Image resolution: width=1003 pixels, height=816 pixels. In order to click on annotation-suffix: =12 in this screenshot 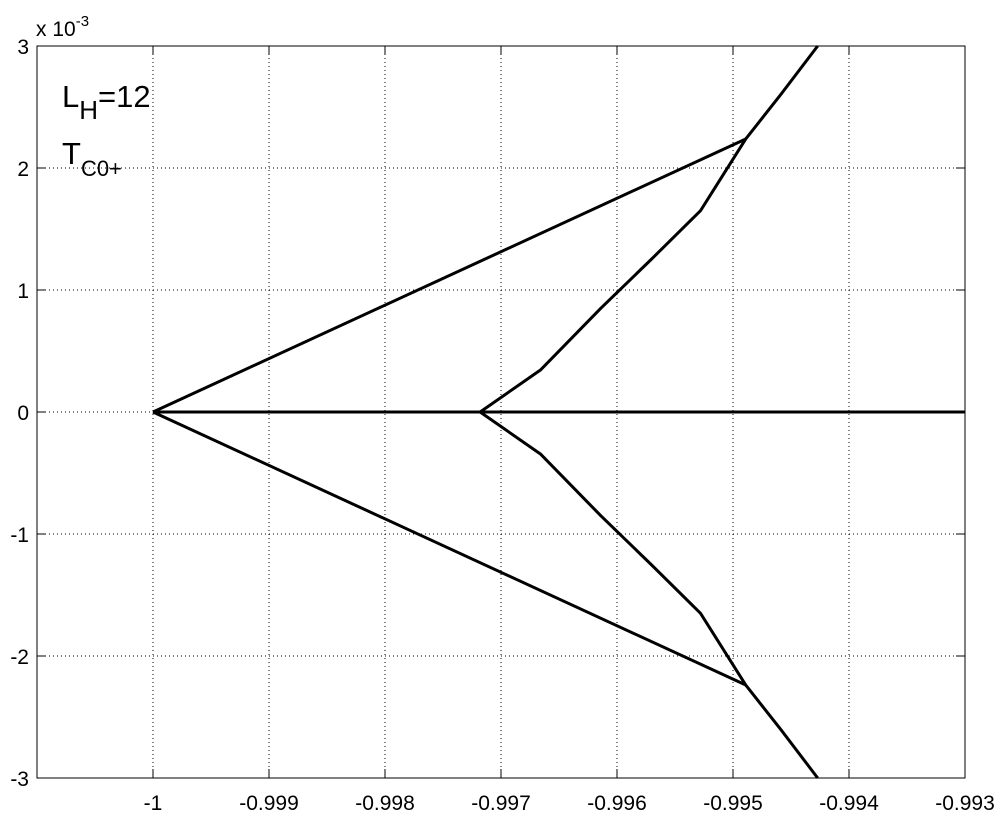, I will do `click(124, 96)`.